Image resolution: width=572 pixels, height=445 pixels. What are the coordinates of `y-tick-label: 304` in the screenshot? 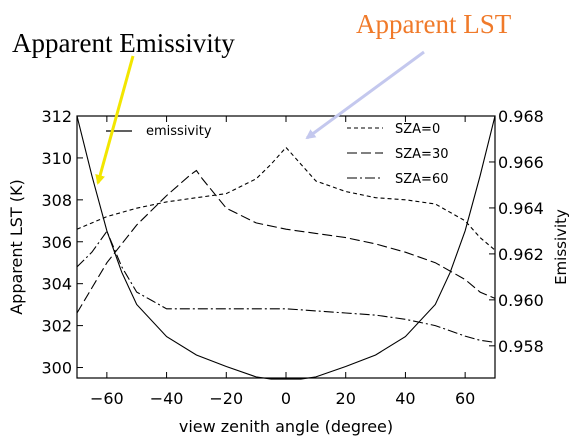 It's located at (56, 284).